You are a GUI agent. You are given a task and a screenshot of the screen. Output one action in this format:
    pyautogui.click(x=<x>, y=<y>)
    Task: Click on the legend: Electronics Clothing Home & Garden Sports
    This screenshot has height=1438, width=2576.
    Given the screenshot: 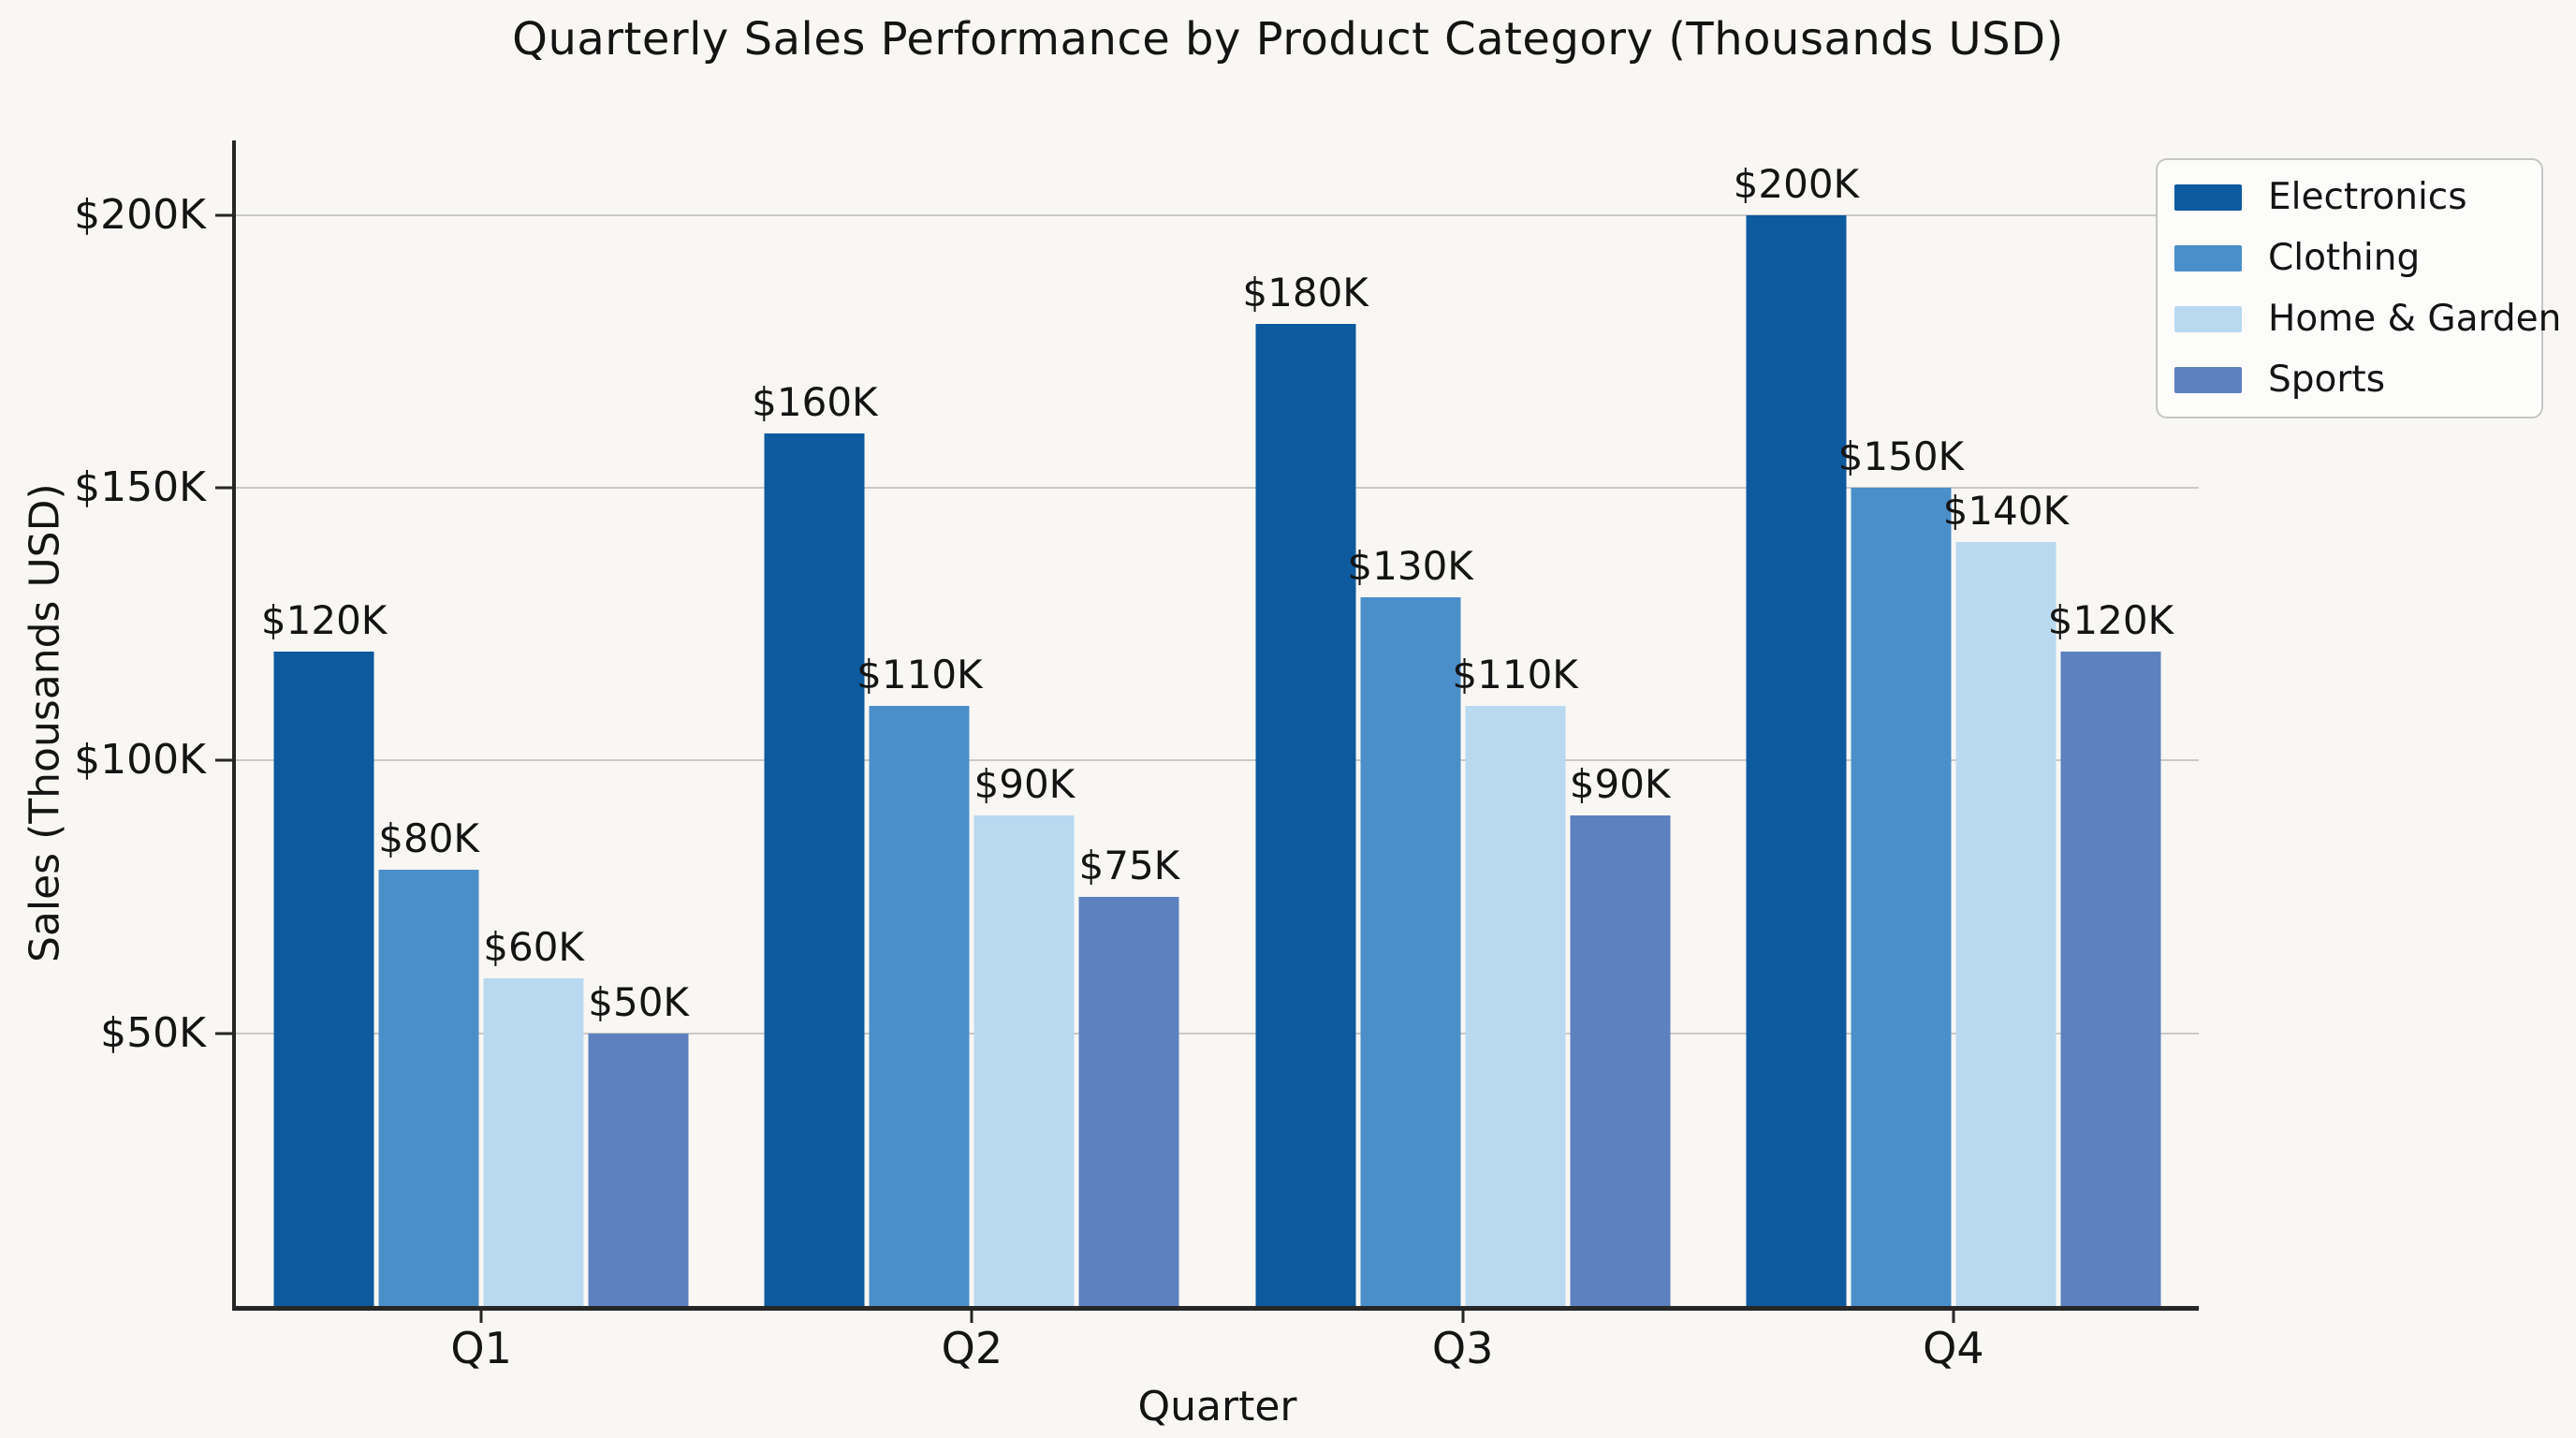 What is the action you would take?
    pyautogui.click(x=2358, y=288)
    